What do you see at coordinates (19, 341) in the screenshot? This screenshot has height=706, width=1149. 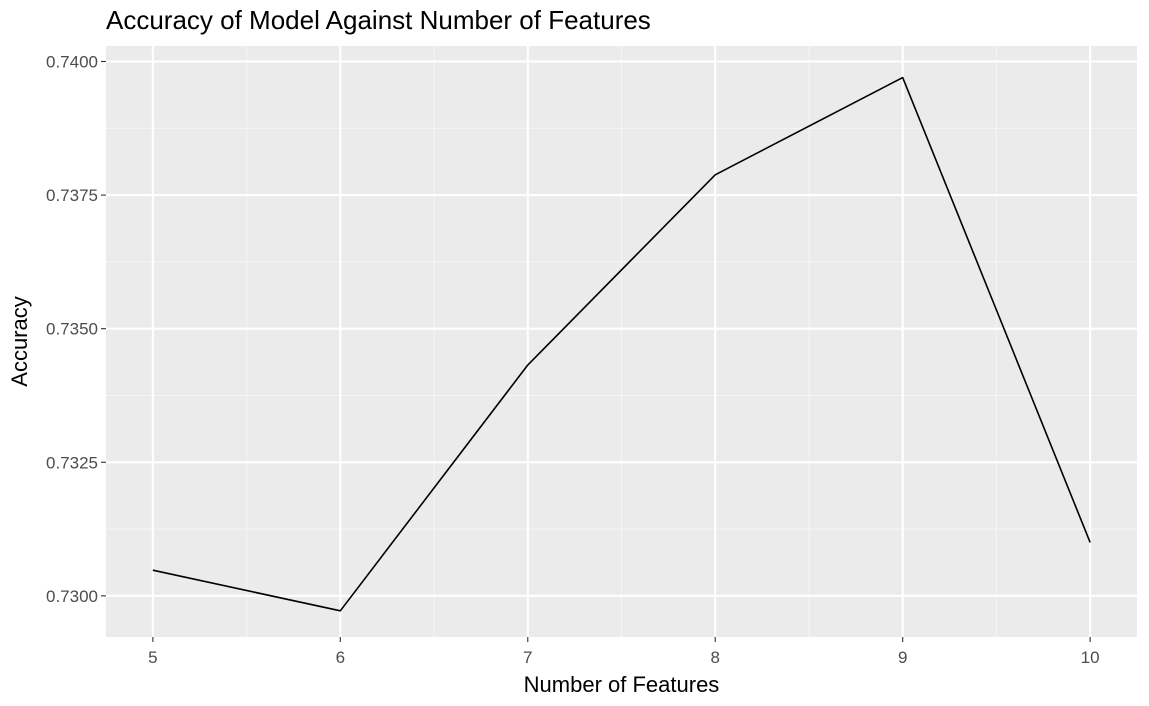 I see `y-axis-title: Accuracy` at bounding box center [19, 341].